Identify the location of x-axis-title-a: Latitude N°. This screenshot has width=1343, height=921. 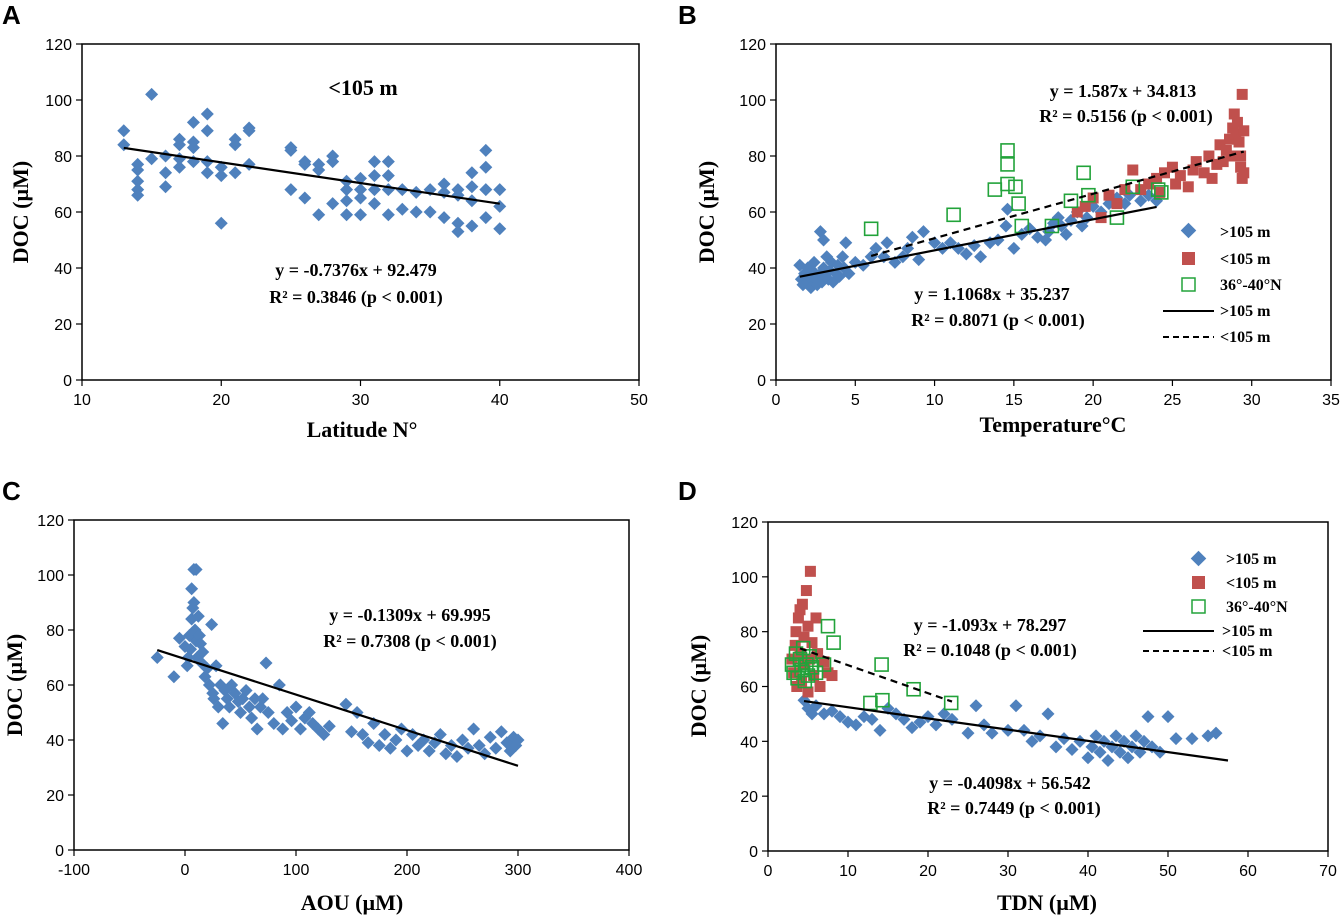
(362, 429).